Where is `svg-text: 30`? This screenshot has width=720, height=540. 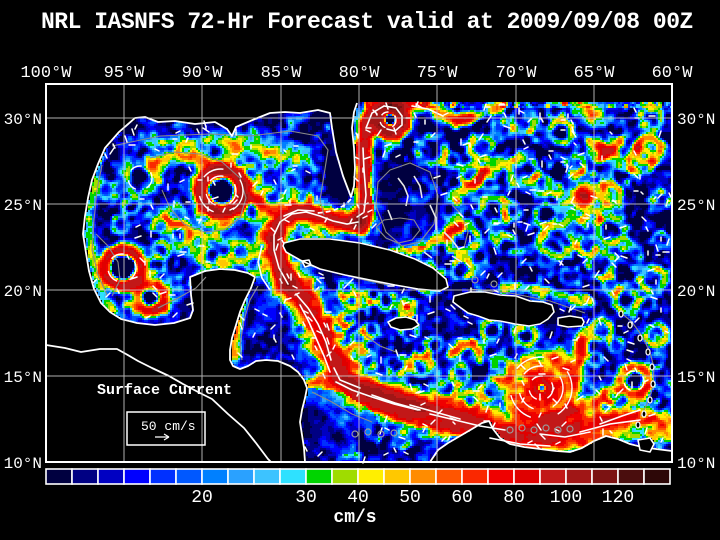 svg-text: 30 is located at coordinates (306, 498).